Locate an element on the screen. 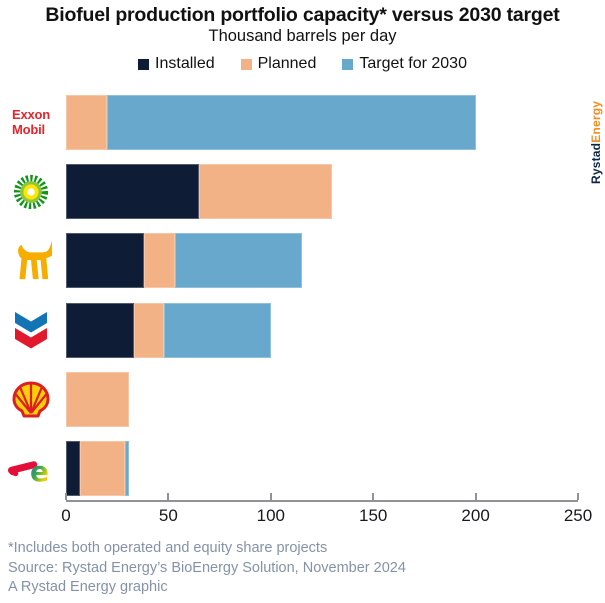 Image resolution: width=605 pixels, height=603 pixels. x-axis-tick-label: 50 is located at coordinates (168, 515).